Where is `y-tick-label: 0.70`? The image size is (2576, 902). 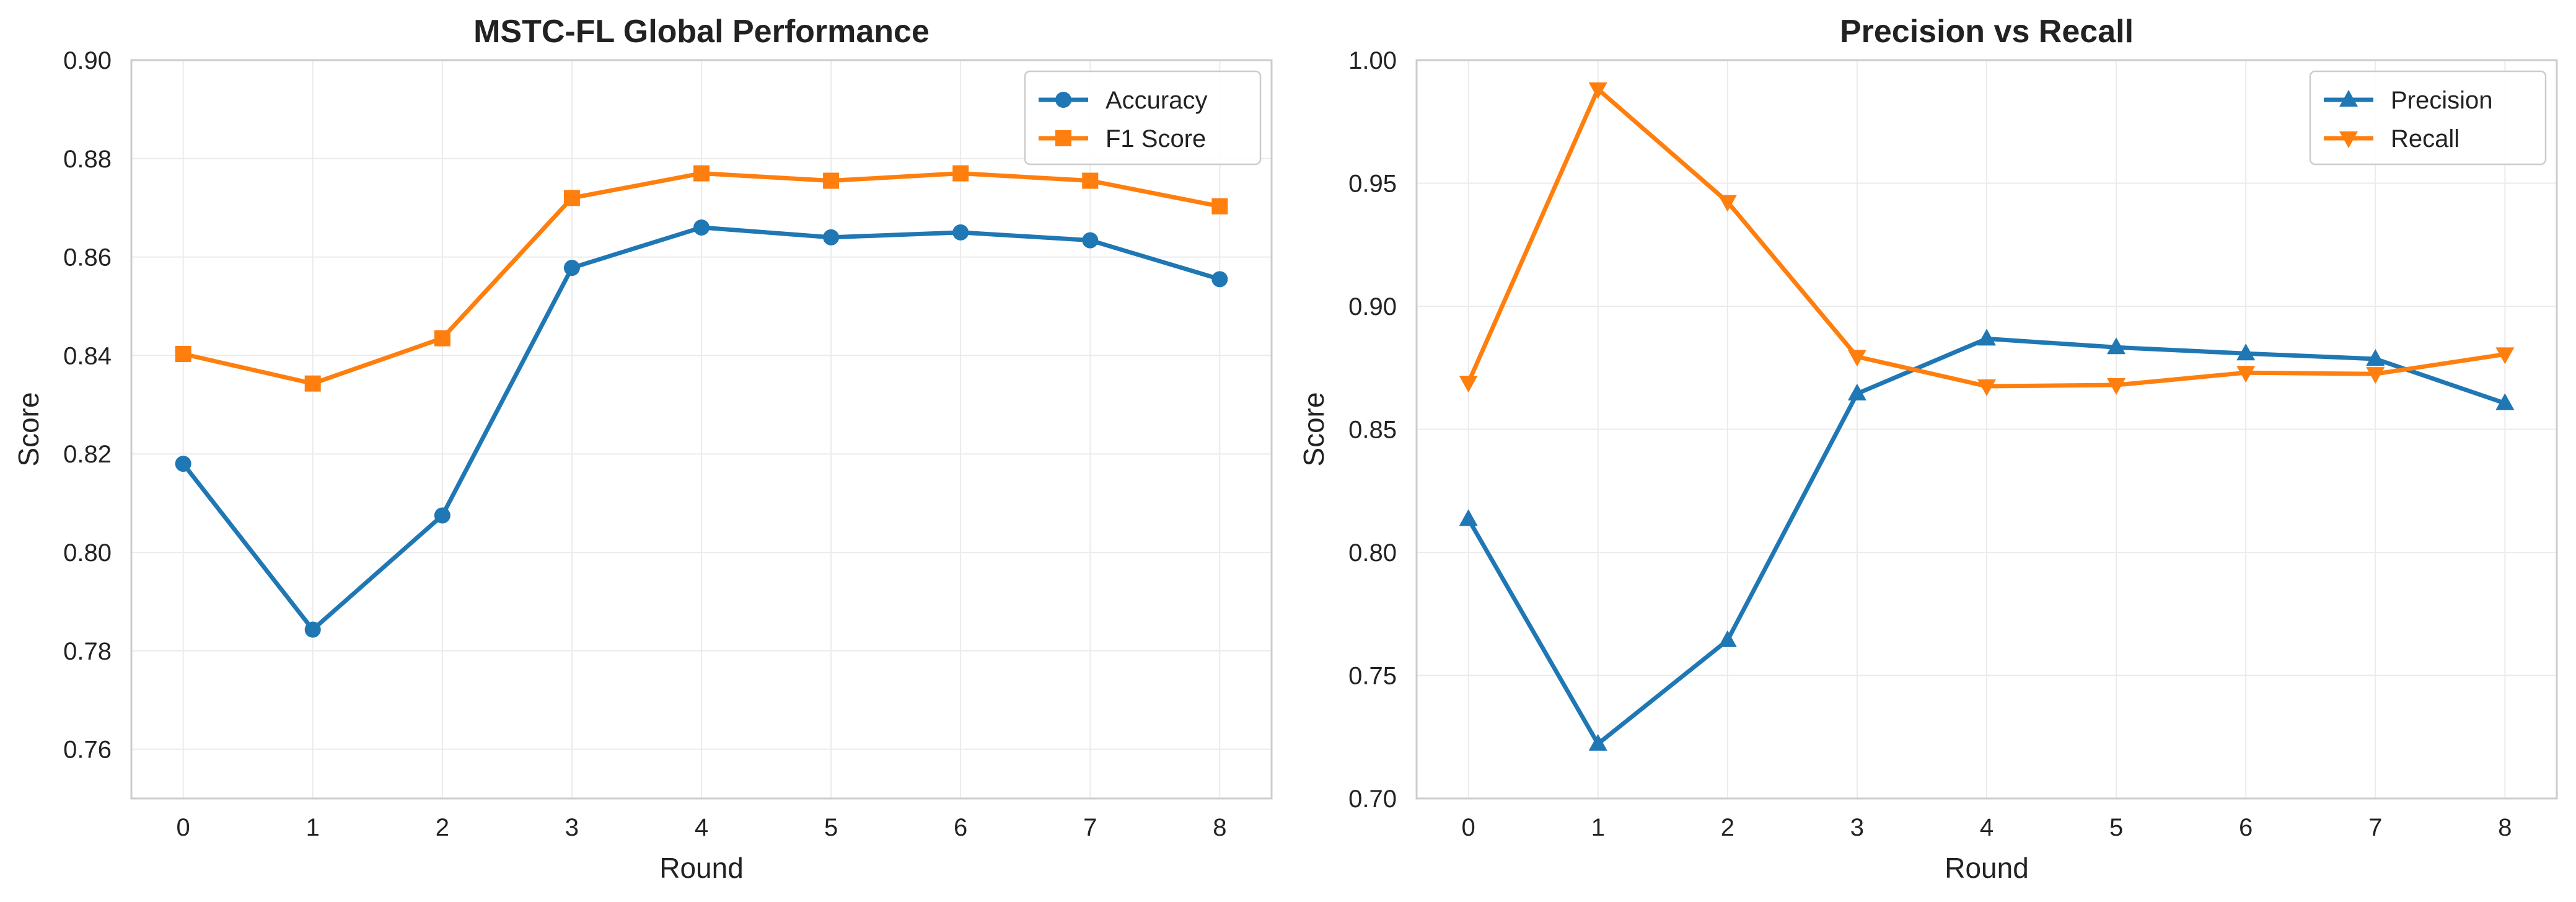
y-tick-label: 0.70 is located at coordinates (1373, 799).